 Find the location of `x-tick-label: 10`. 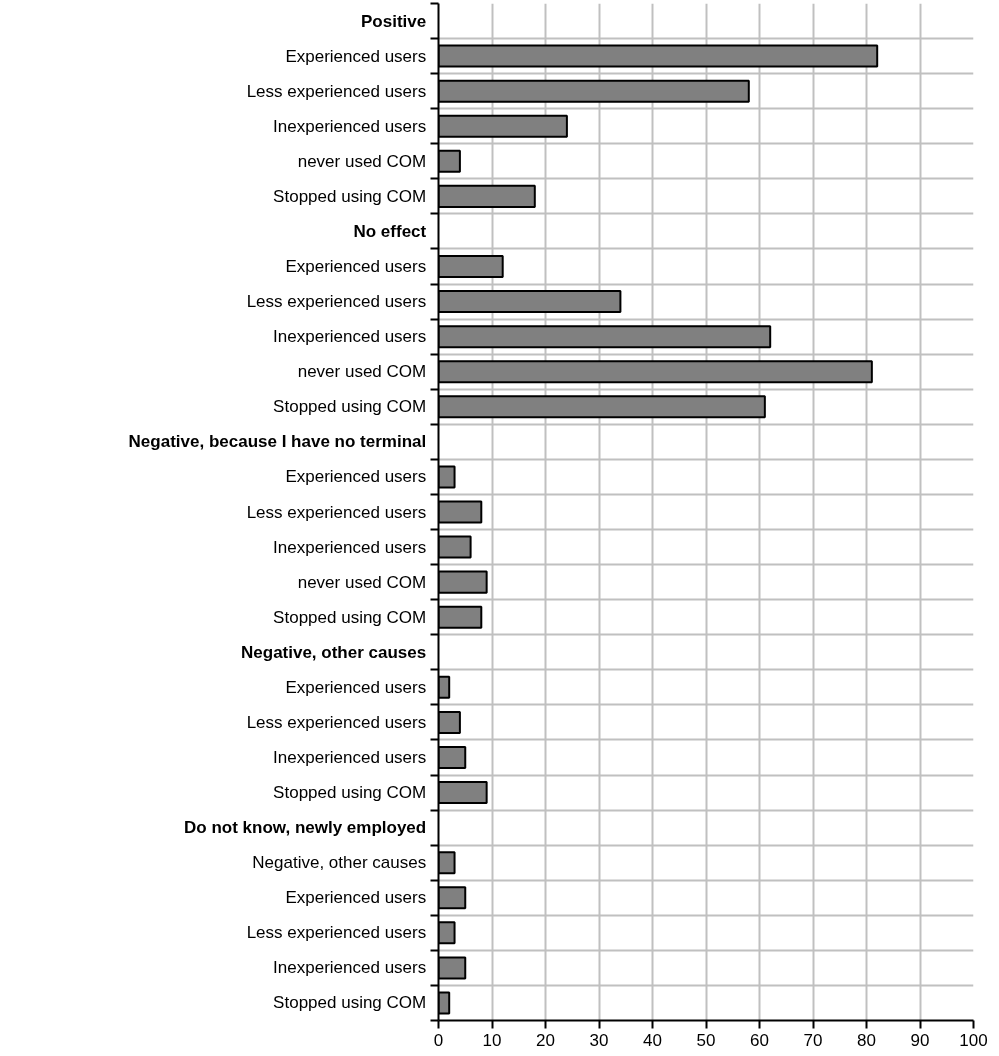

x-tick-label: 10 is located at coordinates (492, 1040).